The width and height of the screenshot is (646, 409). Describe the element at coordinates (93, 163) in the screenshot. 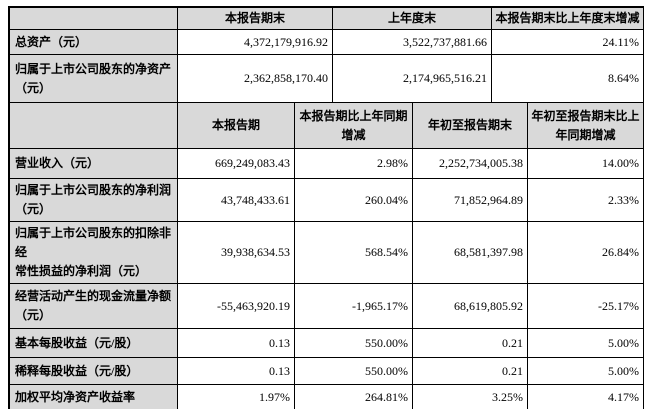

I see `row-label: 营业收入（元）` at that location.